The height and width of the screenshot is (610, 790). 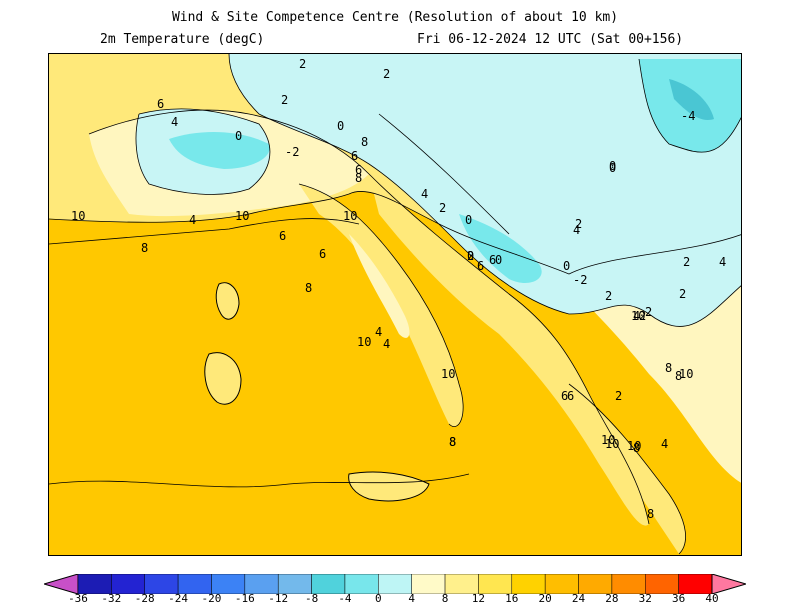 I want to click on colorbar-tick-label: 16, so click(x=512, y=598).